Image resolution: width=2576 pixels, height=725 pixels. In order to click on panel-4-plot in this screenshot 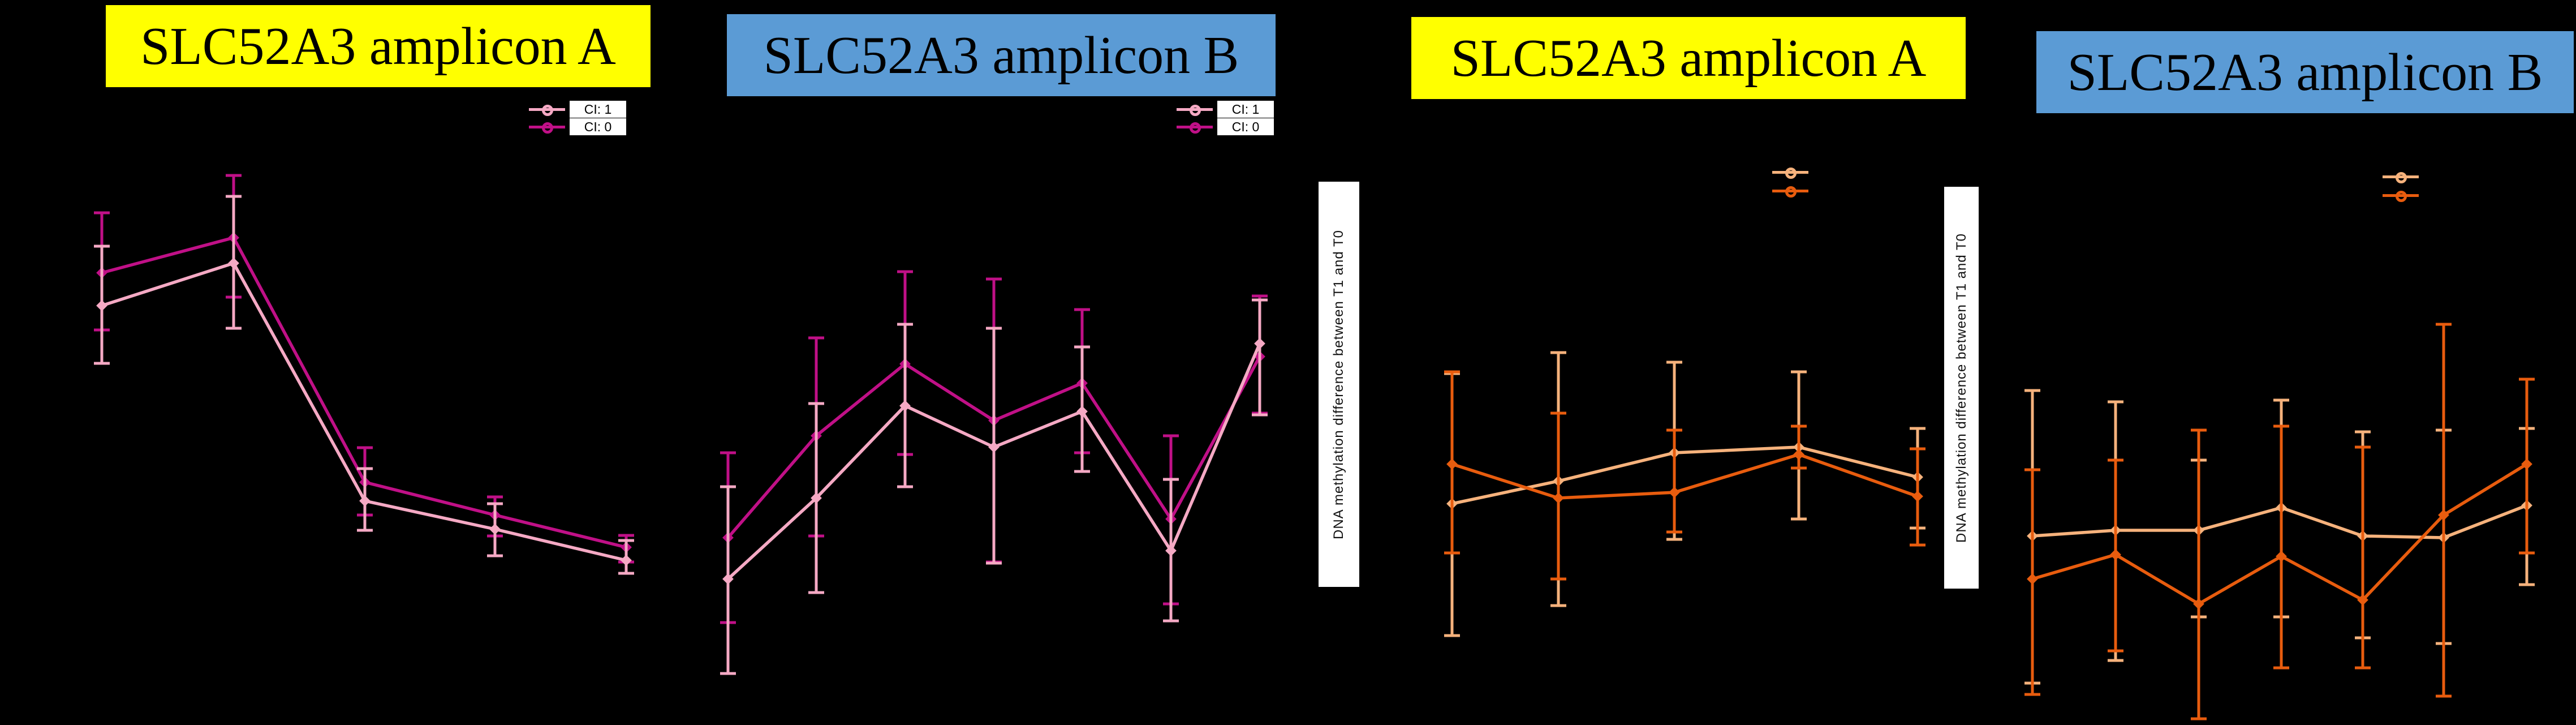, I will do `click(2279, 521)`.